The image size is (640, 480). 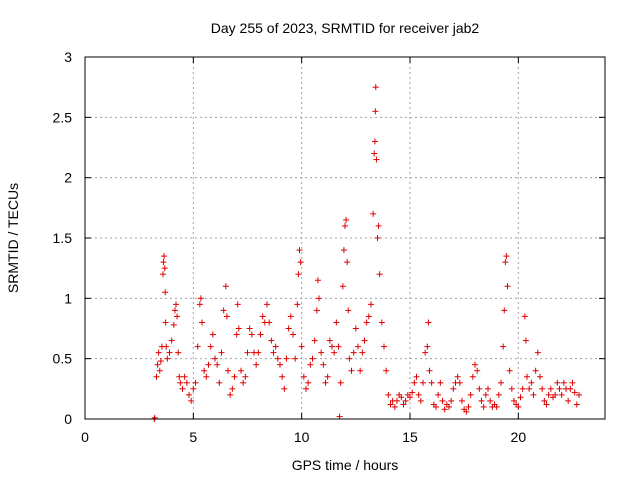 I want to click on x-axis-label: GPS time / hours, so click(x=345, y=465).